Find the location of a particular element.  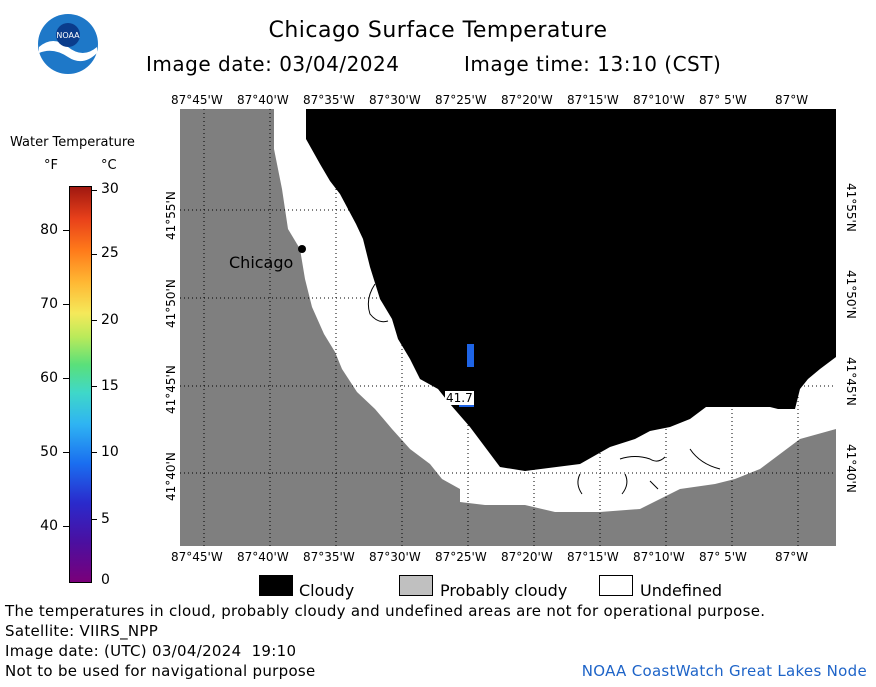

c-tick: 0 is located at coordinates (105, 580).